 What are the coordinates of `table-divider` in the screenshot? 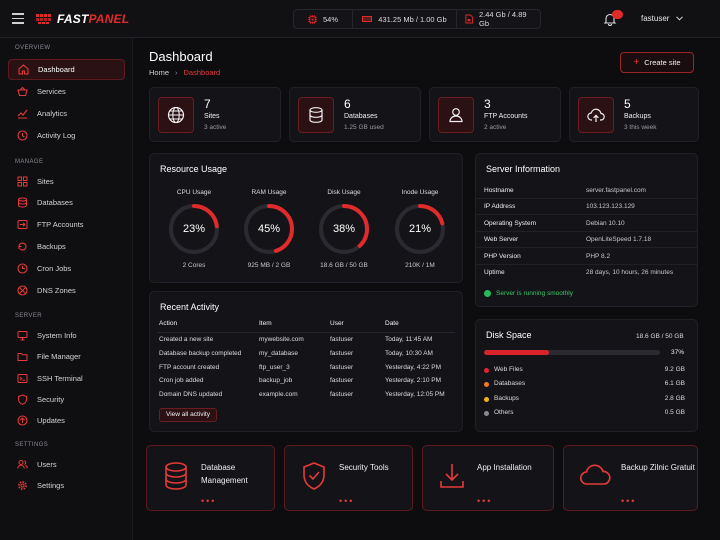 It's located at (306, 332).